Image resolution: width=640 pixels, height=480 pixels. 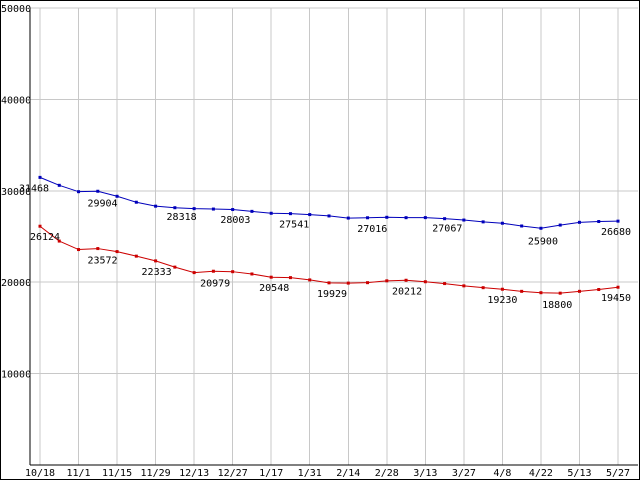 I want to click on x-tick-label: 2/14, so click(x=348, y=473).